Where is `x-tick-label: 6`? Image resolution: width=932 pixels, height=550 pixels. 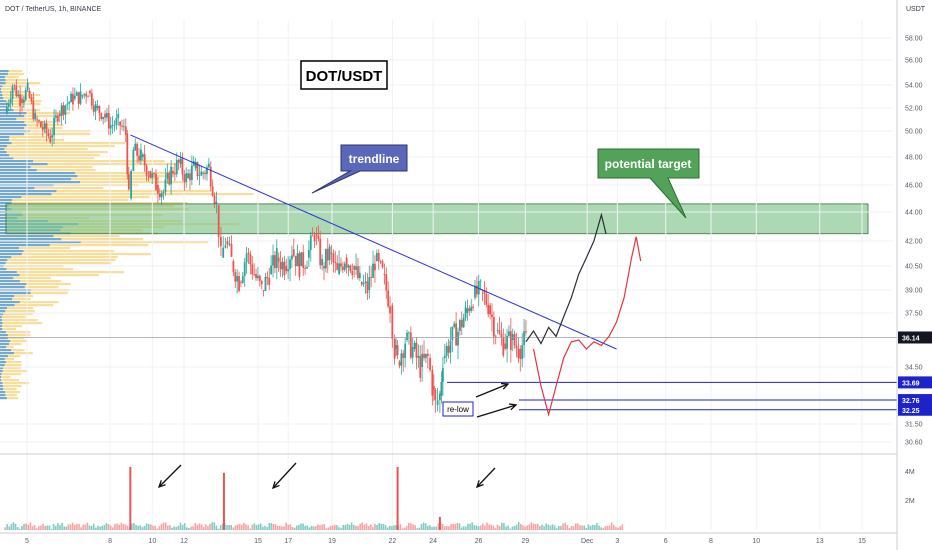 x-tick-label: 6 is located at coordinates (666, 541).